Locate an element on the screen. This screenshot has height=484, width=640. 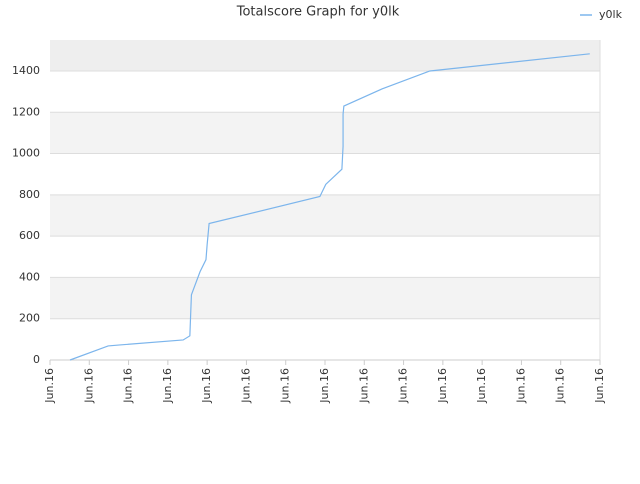
y-tick-label: 0 is located at coordinates (36, 359).